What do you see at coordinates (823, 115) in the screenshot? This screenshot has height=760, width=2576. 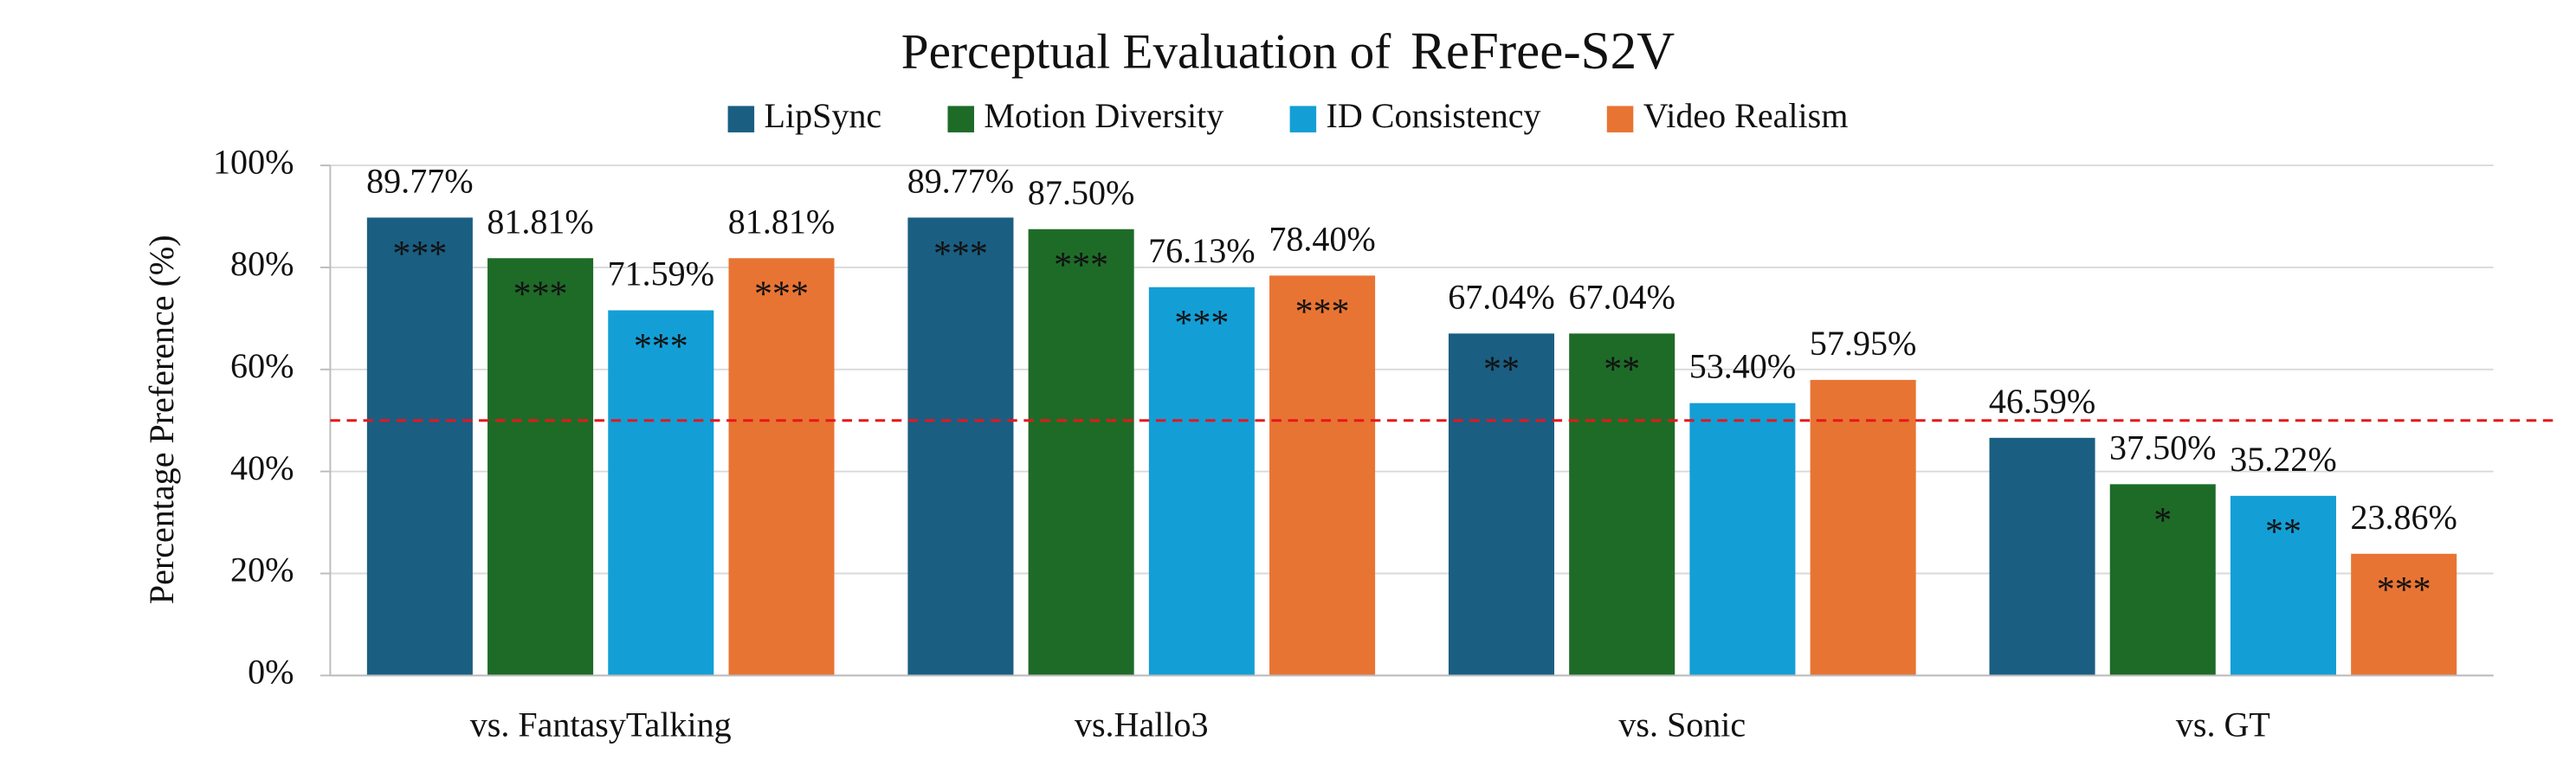 I see `legend-label: LipSync` at bounding box center [823, 115].